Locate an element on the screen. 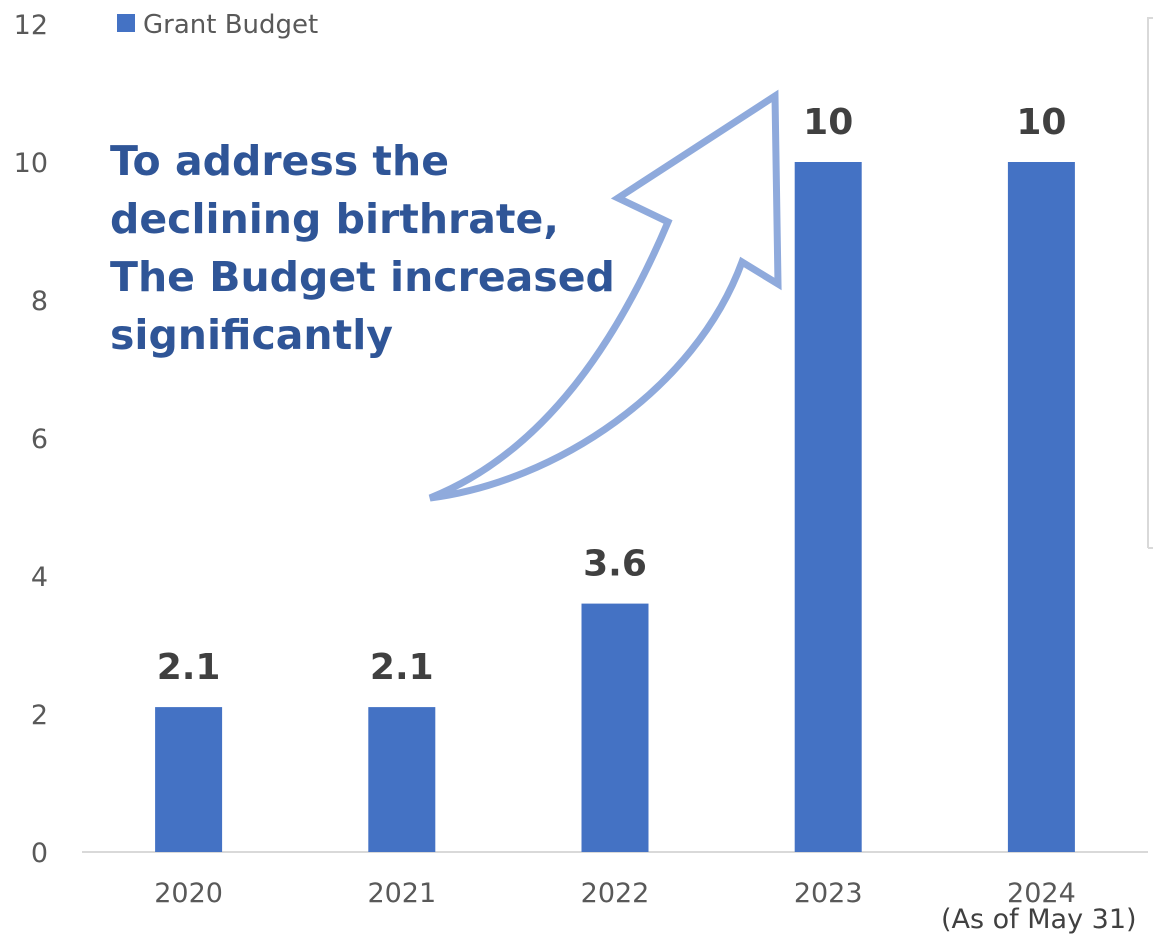 Image resolution: width=1153 pixels, height=947 pixels. data-label: 3.6 is located at coordinates (615, 564).